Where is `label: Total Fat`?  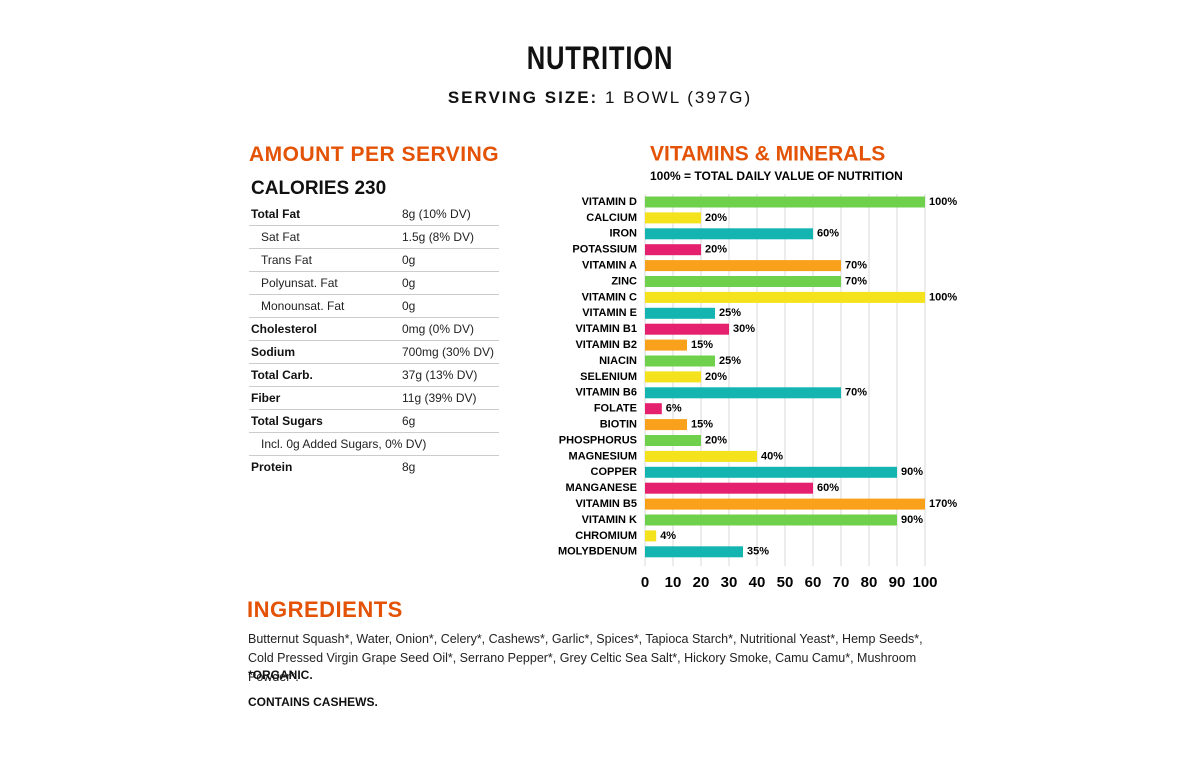
label: Total Fat is located at coordinates (324, 214).